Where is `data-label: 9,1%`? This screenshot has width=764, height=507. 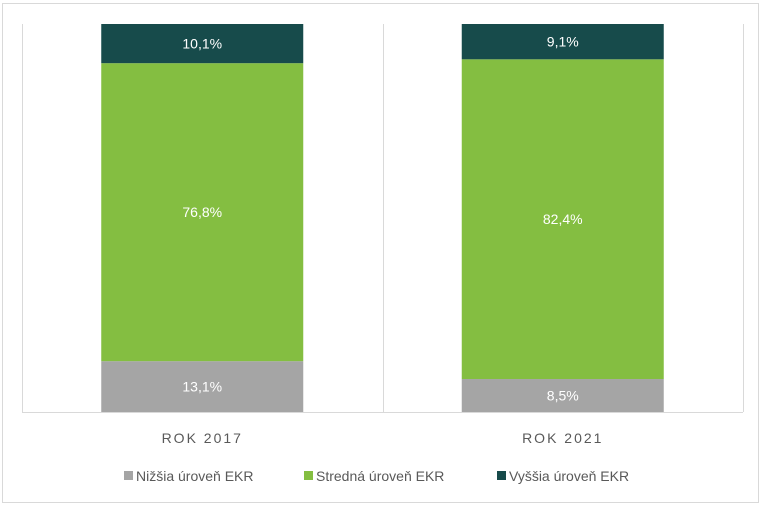 data-label: 9,1% is located at coordinates (563, 42).